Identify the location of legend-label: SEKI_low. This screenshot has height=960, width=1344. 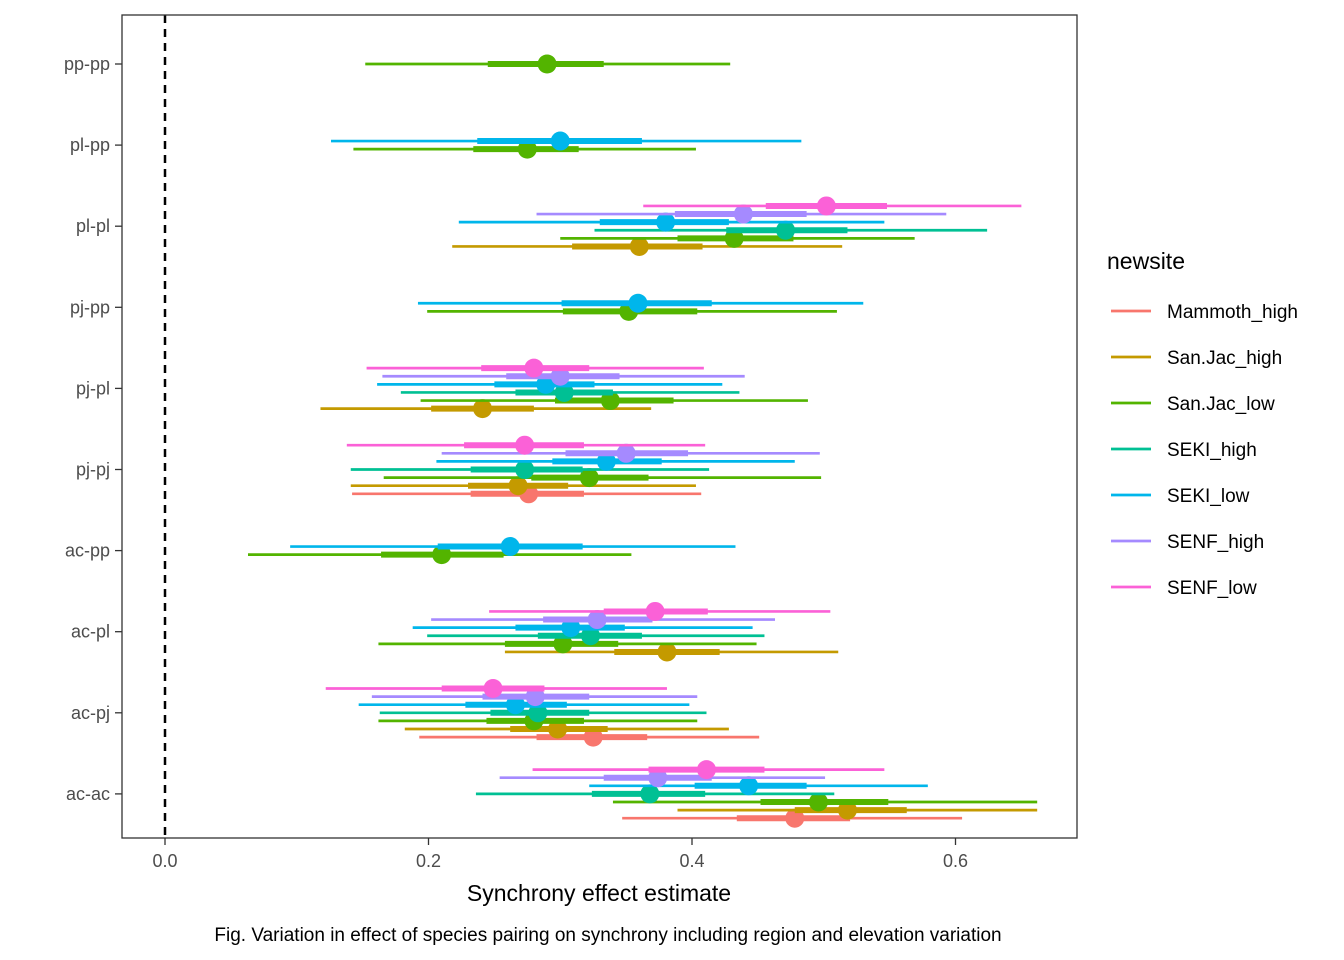
(1208, 496).